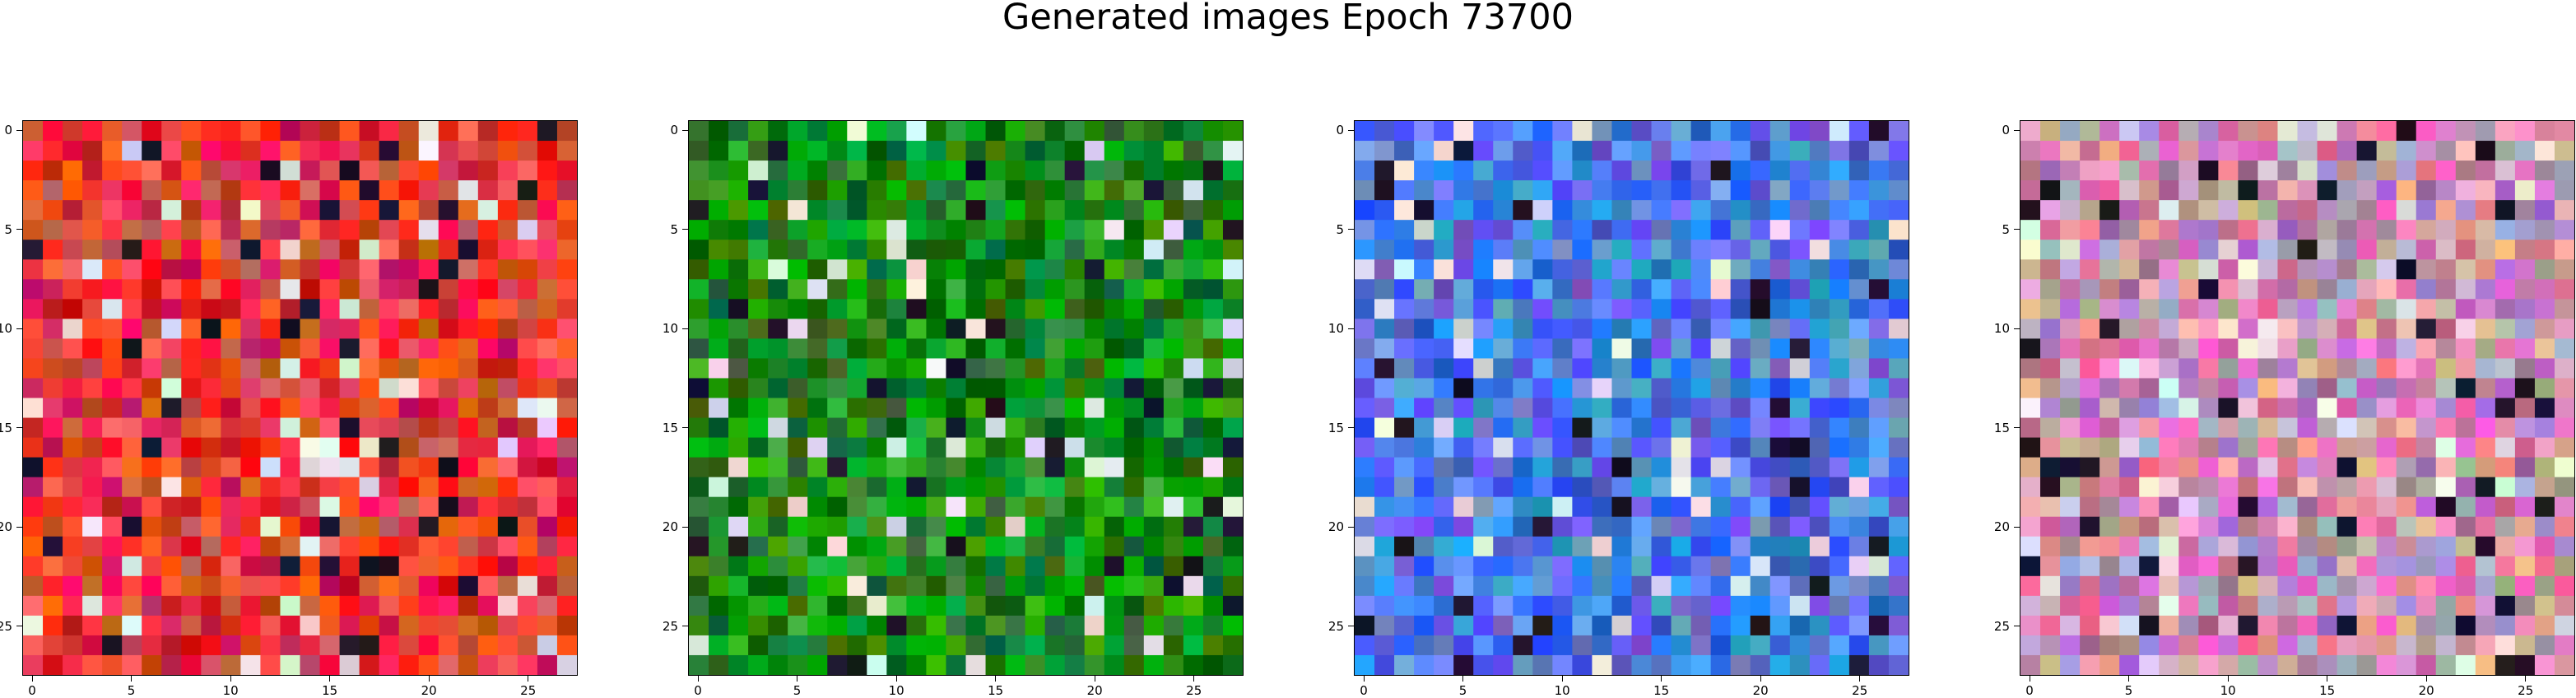 The image size is (2576, 698). I want to click on y-tick-label: 20, so click(2001, 527).